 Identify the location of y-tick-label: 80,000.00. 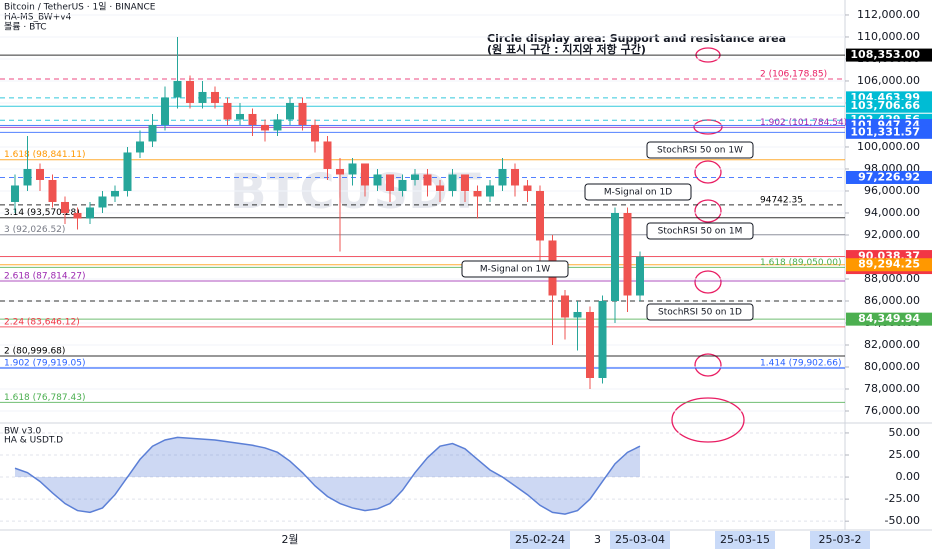
(892, 366).